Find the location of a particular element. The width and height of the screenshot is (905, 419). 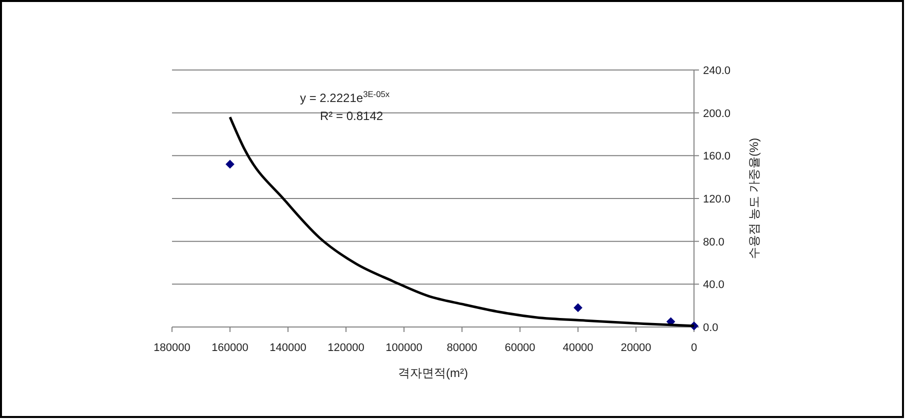

y-tick-label: 80.0 is located at coordinates (713, 242).